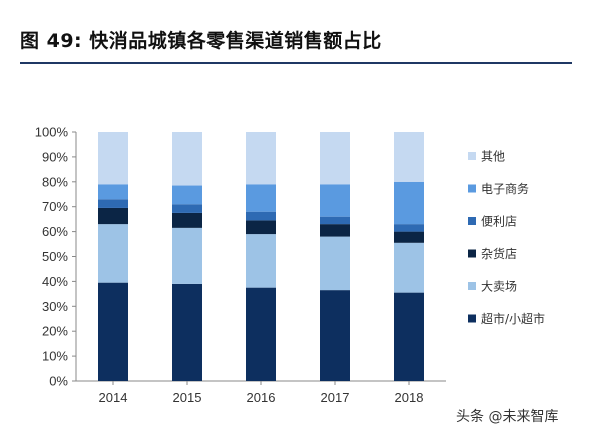 The image size is (590, 438). What do you see at coordinates (493, 157) in the screenshot?
I see `legend-label: 其他` at bounding box center [493, 157].